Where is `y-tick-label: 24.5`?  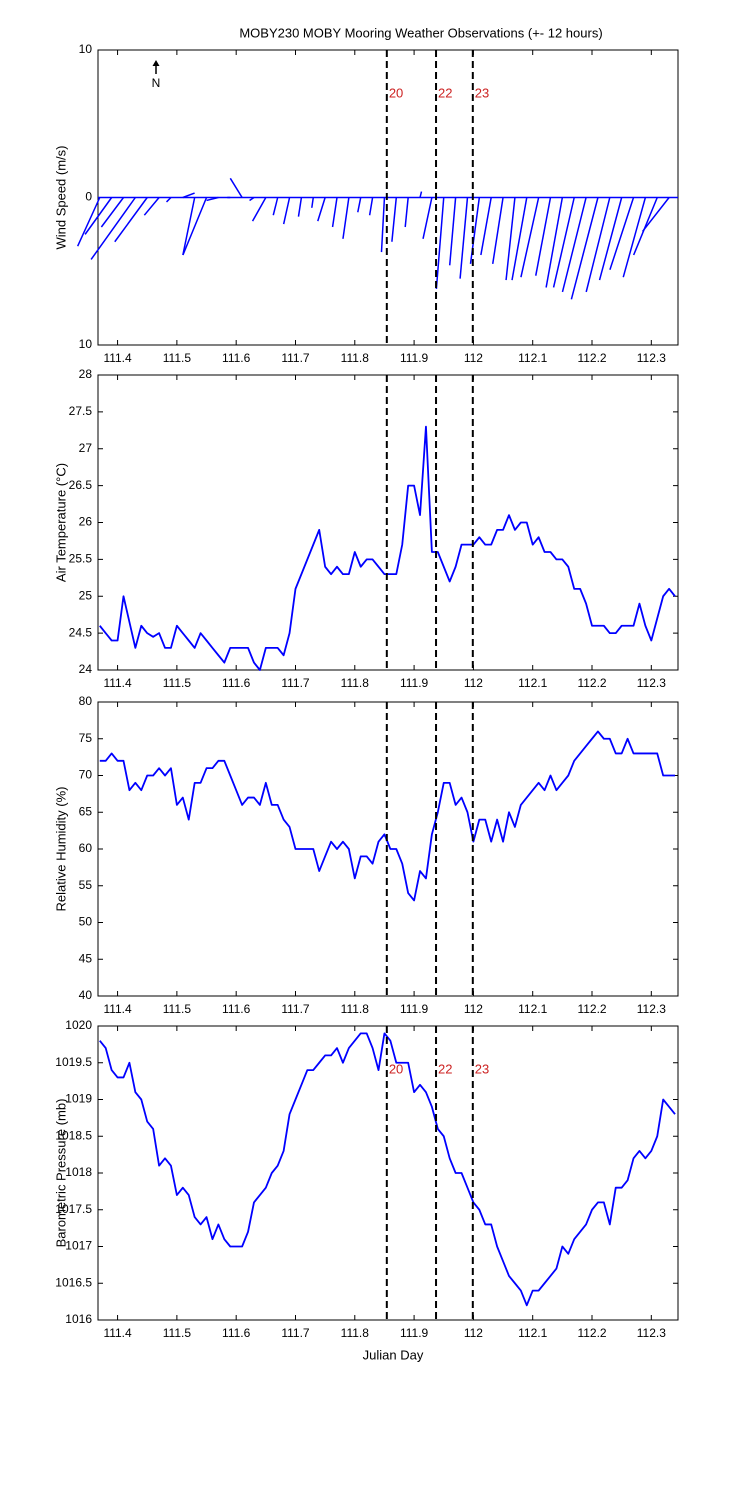 y-tick-label: 24.5 is located at coordinates (81, 632).